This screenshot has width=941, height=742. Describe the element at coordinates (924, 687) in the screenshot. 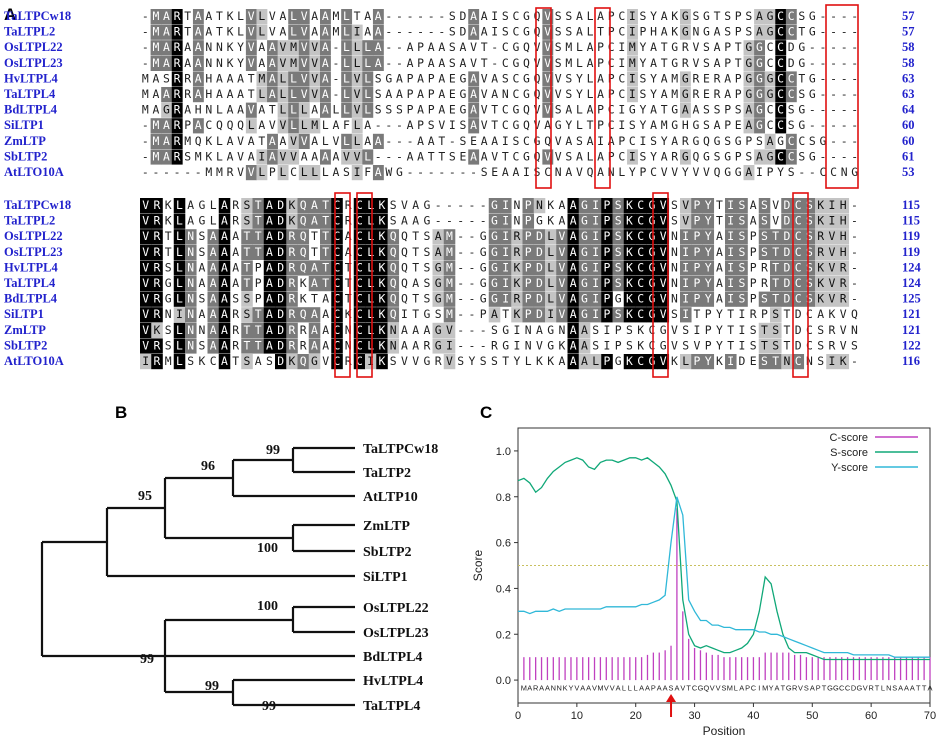

I see `position-residue: T` at that location.